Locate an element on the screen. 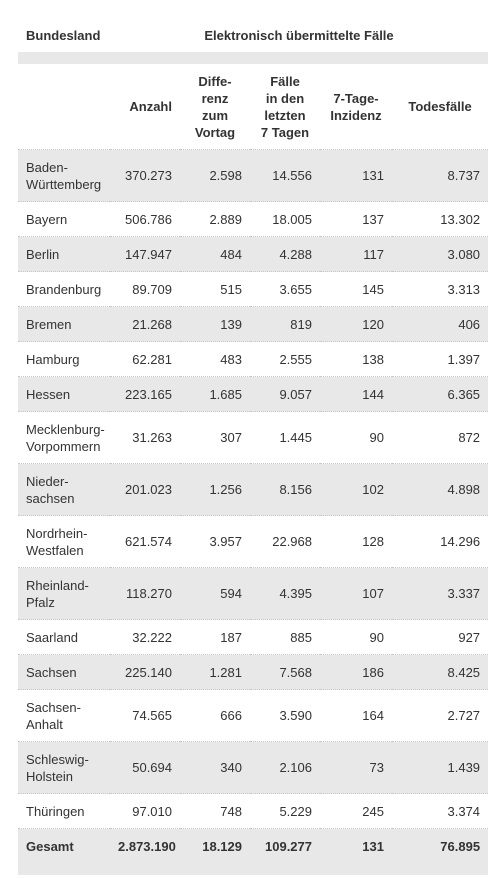 The width and height of the screenshot is (502, 879). cell: 89.709 is located at coordinates (145, 289).